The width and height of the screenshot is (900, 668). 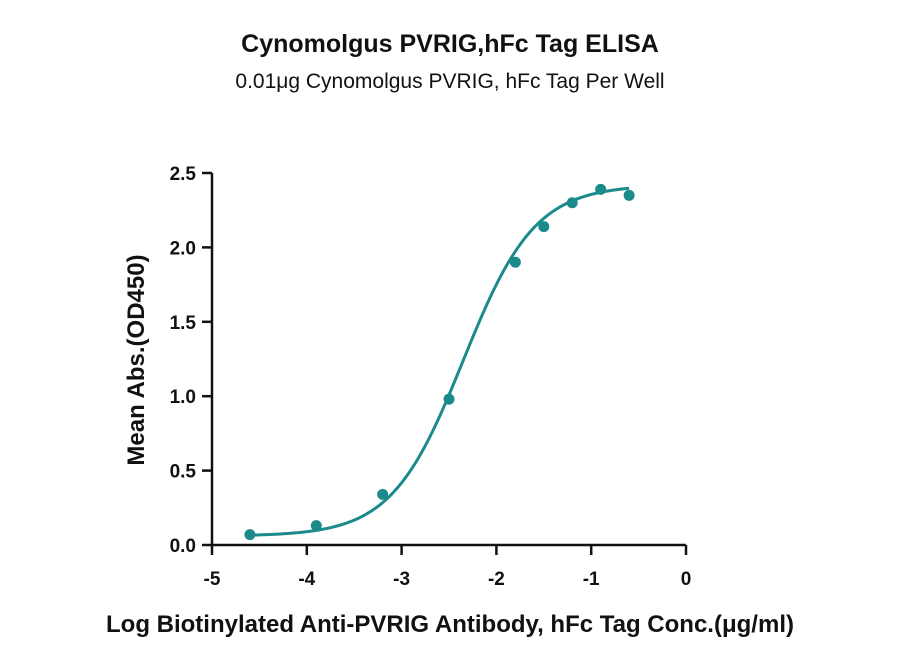 I want to click on x-tick-label: -2, so click(x=496, y=579).